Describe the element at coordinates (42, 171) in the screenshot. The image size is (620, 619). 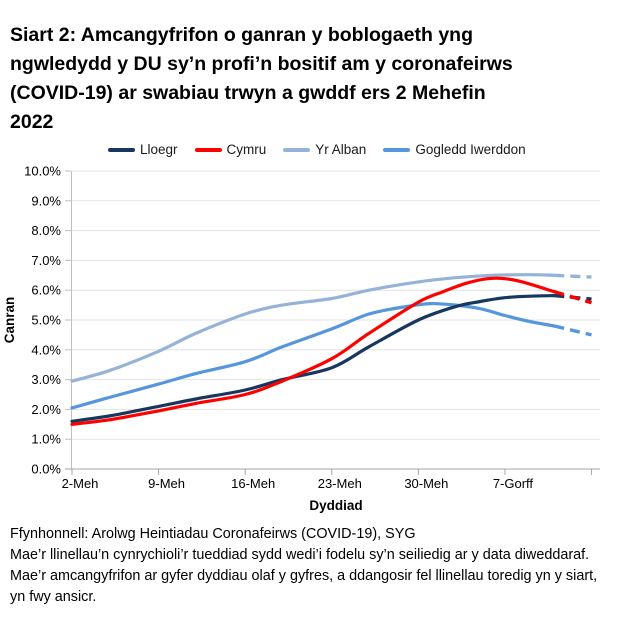
I see `y-tick-label: 10.0%` at that location.